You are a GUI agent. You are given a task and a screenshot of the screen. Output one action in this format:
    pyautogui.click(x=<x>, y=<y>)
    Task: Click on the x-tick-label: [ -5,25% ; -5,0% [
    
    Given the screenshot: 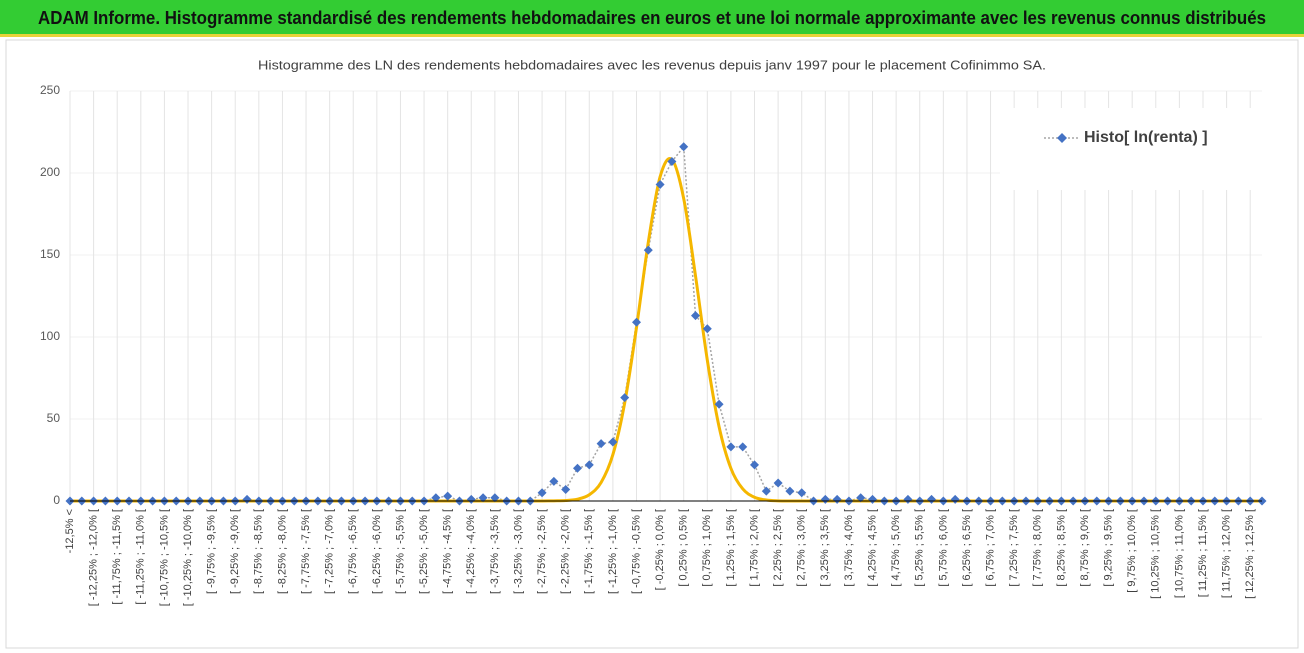 What is the action you would take?
    pyautogui.click(x=424, y=551)
    